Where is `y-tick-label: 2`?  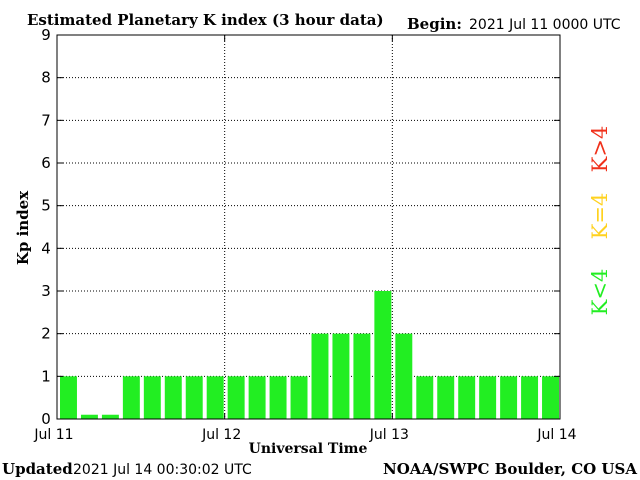 y-tick-label: 2 is located at coordinates (46, 334).